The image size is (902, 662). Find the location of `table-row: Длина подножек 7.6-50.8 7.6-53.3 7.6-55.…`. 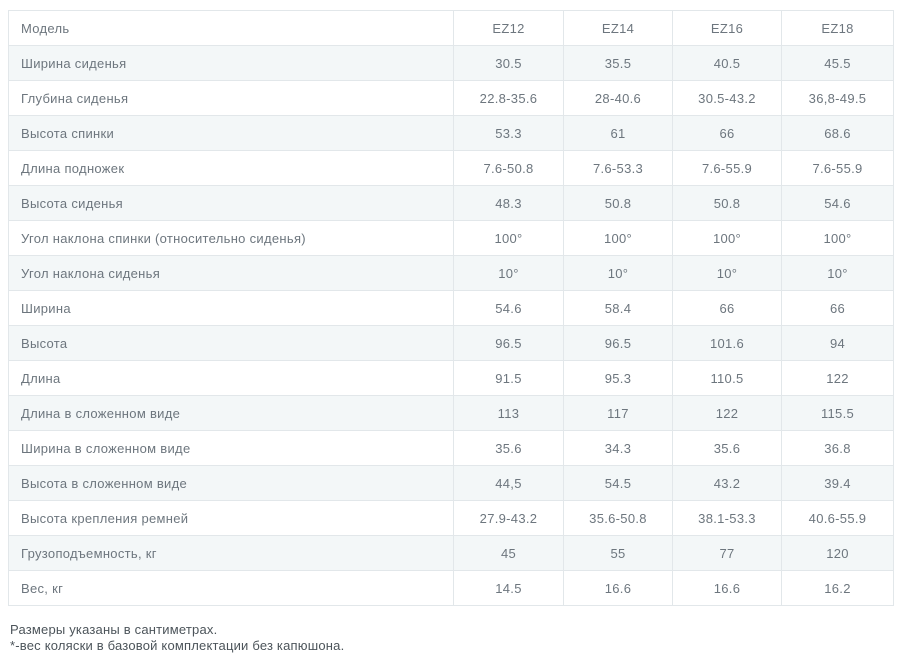

table-row: Длина подножек 7.6-50.8 7.6-53.3 7.6-55.… is located at coordinates (451, 168).